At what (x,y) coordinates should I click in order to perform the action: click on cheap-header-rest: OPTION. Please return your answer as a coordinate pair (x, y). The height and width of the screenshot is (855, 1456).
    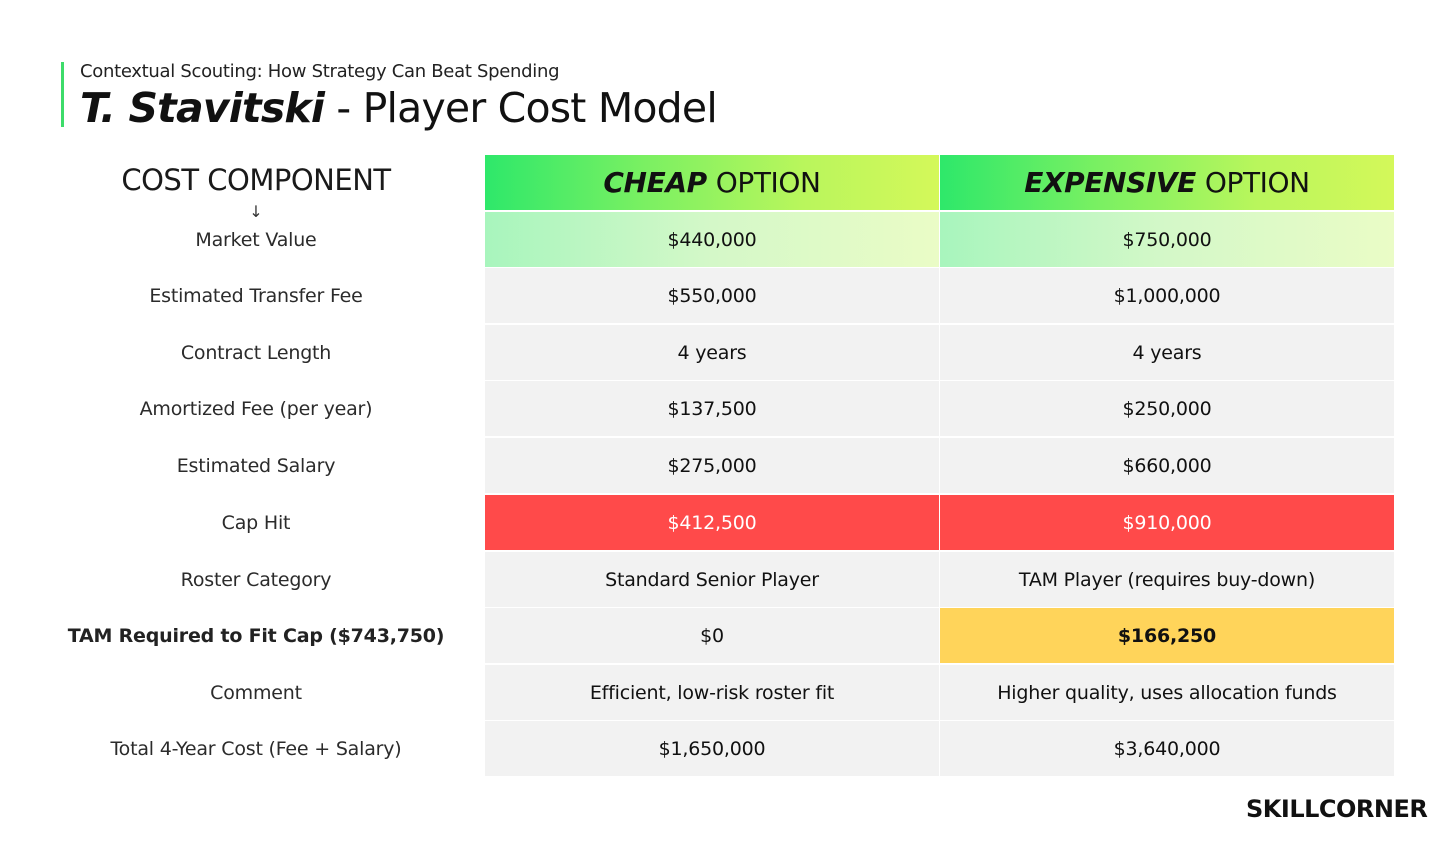
    Looking at the image, I should click on (768, 182).